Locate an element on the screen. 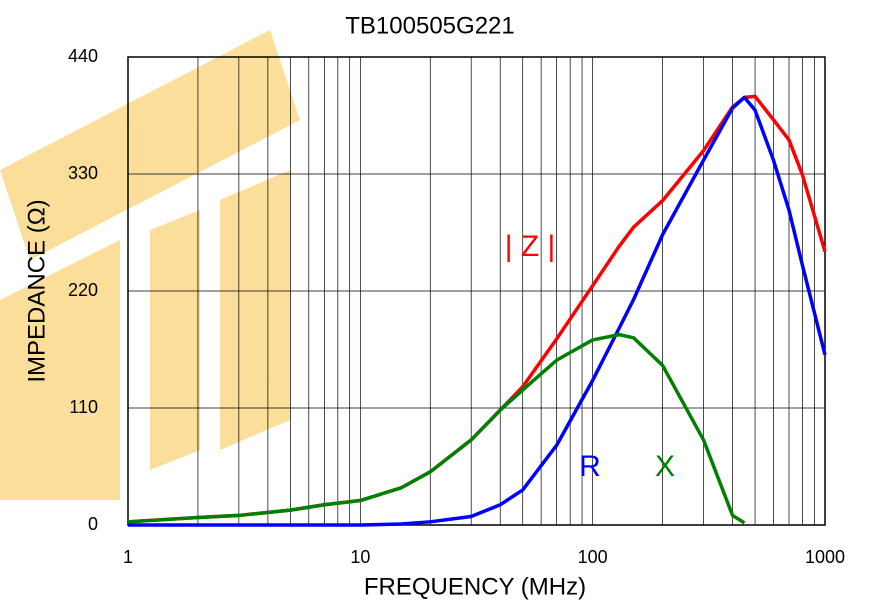 The height and width of the screenshot is (613, 870). series-label: | Z | is located at coordinates (530, 246).